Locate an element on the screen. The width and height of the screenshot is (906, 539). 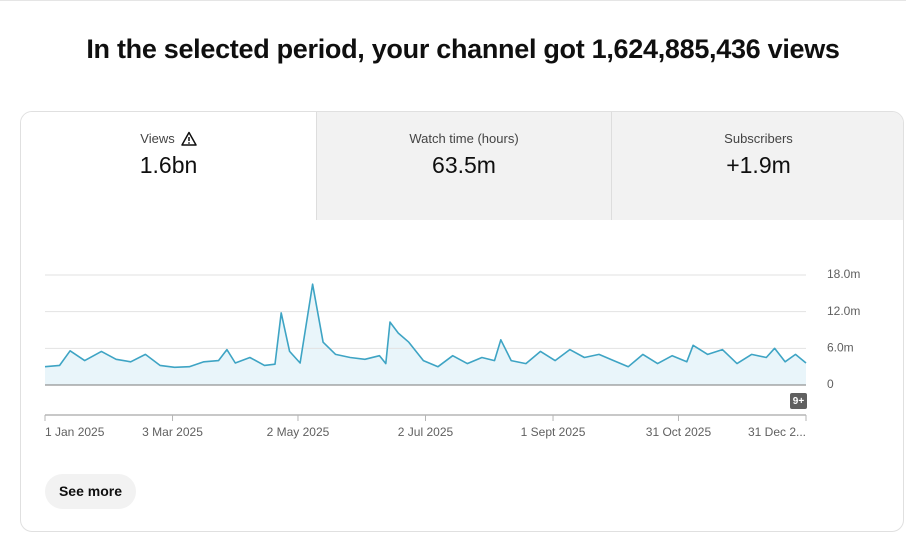
tab-value: 63.5m is located at coordinates (464, 165).